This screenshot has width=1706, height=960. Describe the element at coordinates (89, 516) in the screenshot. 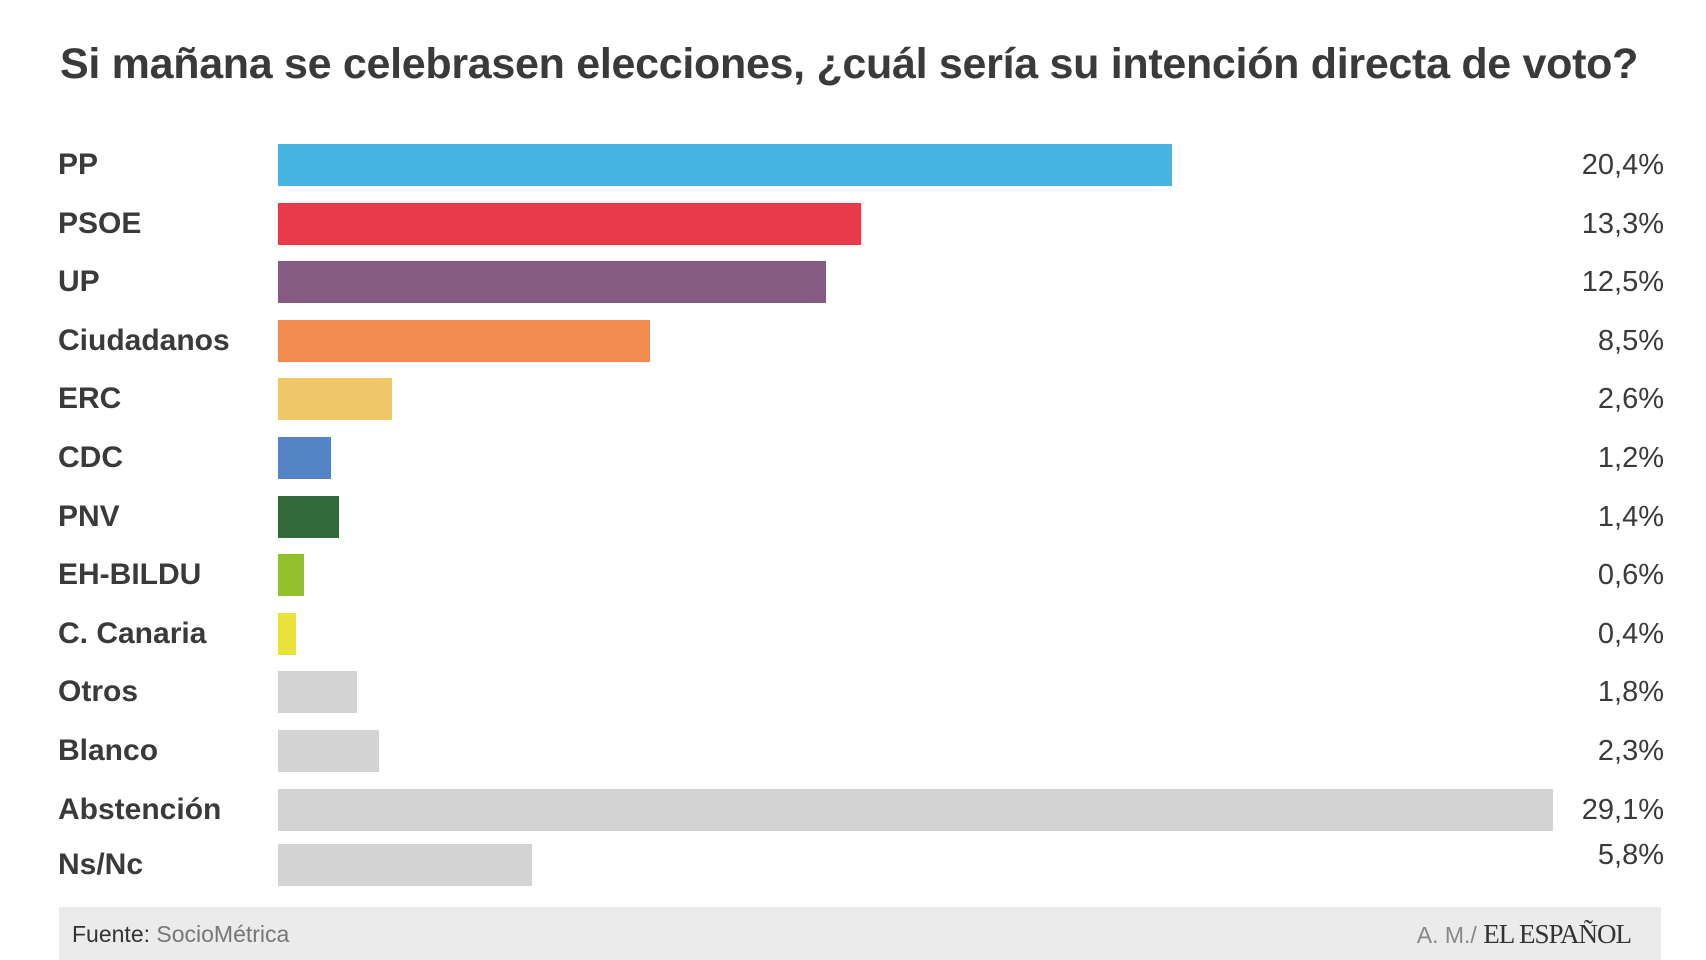

I see `category-label: PNV` at that location.